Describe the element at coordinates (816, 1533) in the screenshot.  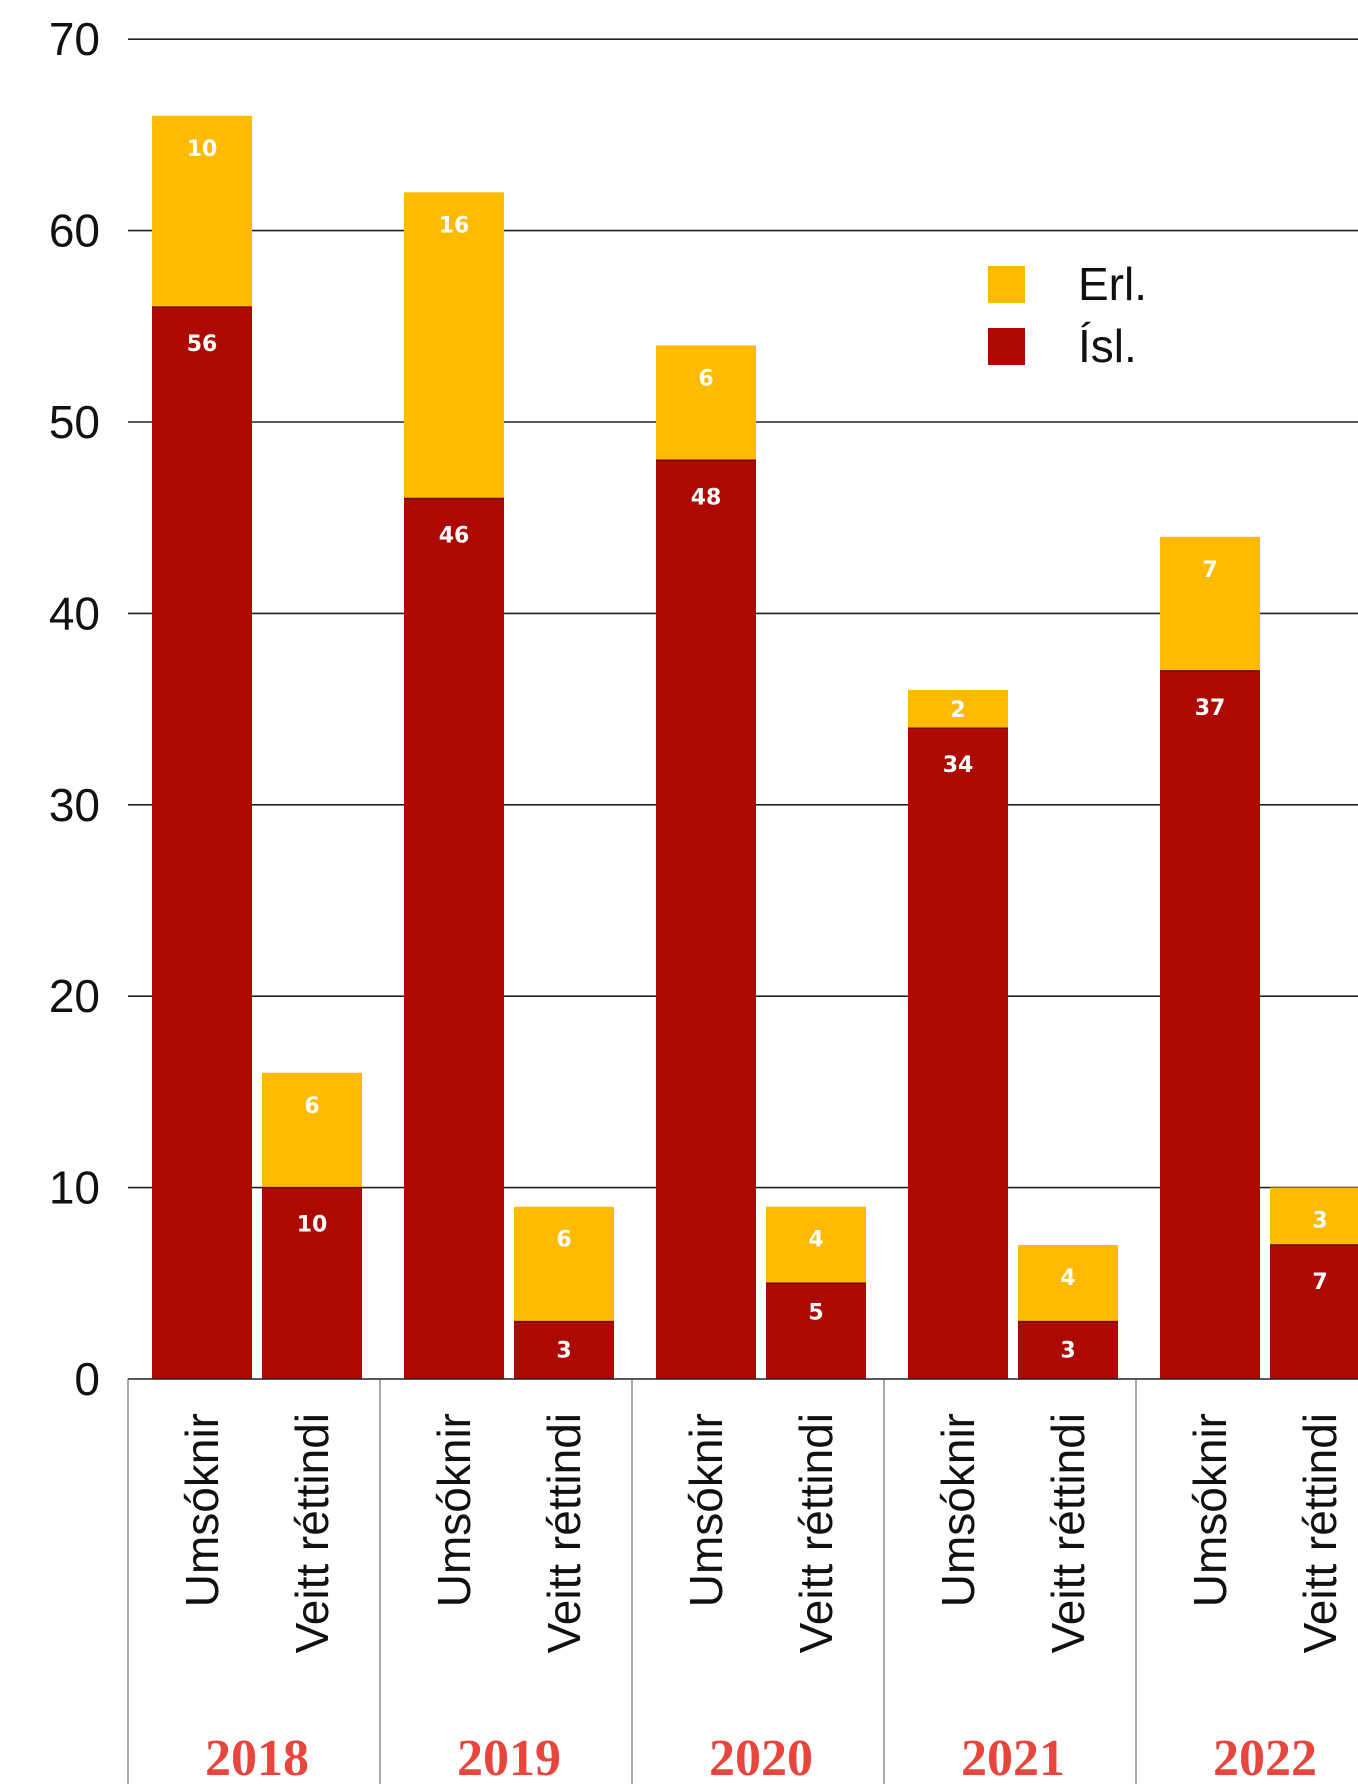
I see `category-label-2020-1: Veitt réttindi` at that location.